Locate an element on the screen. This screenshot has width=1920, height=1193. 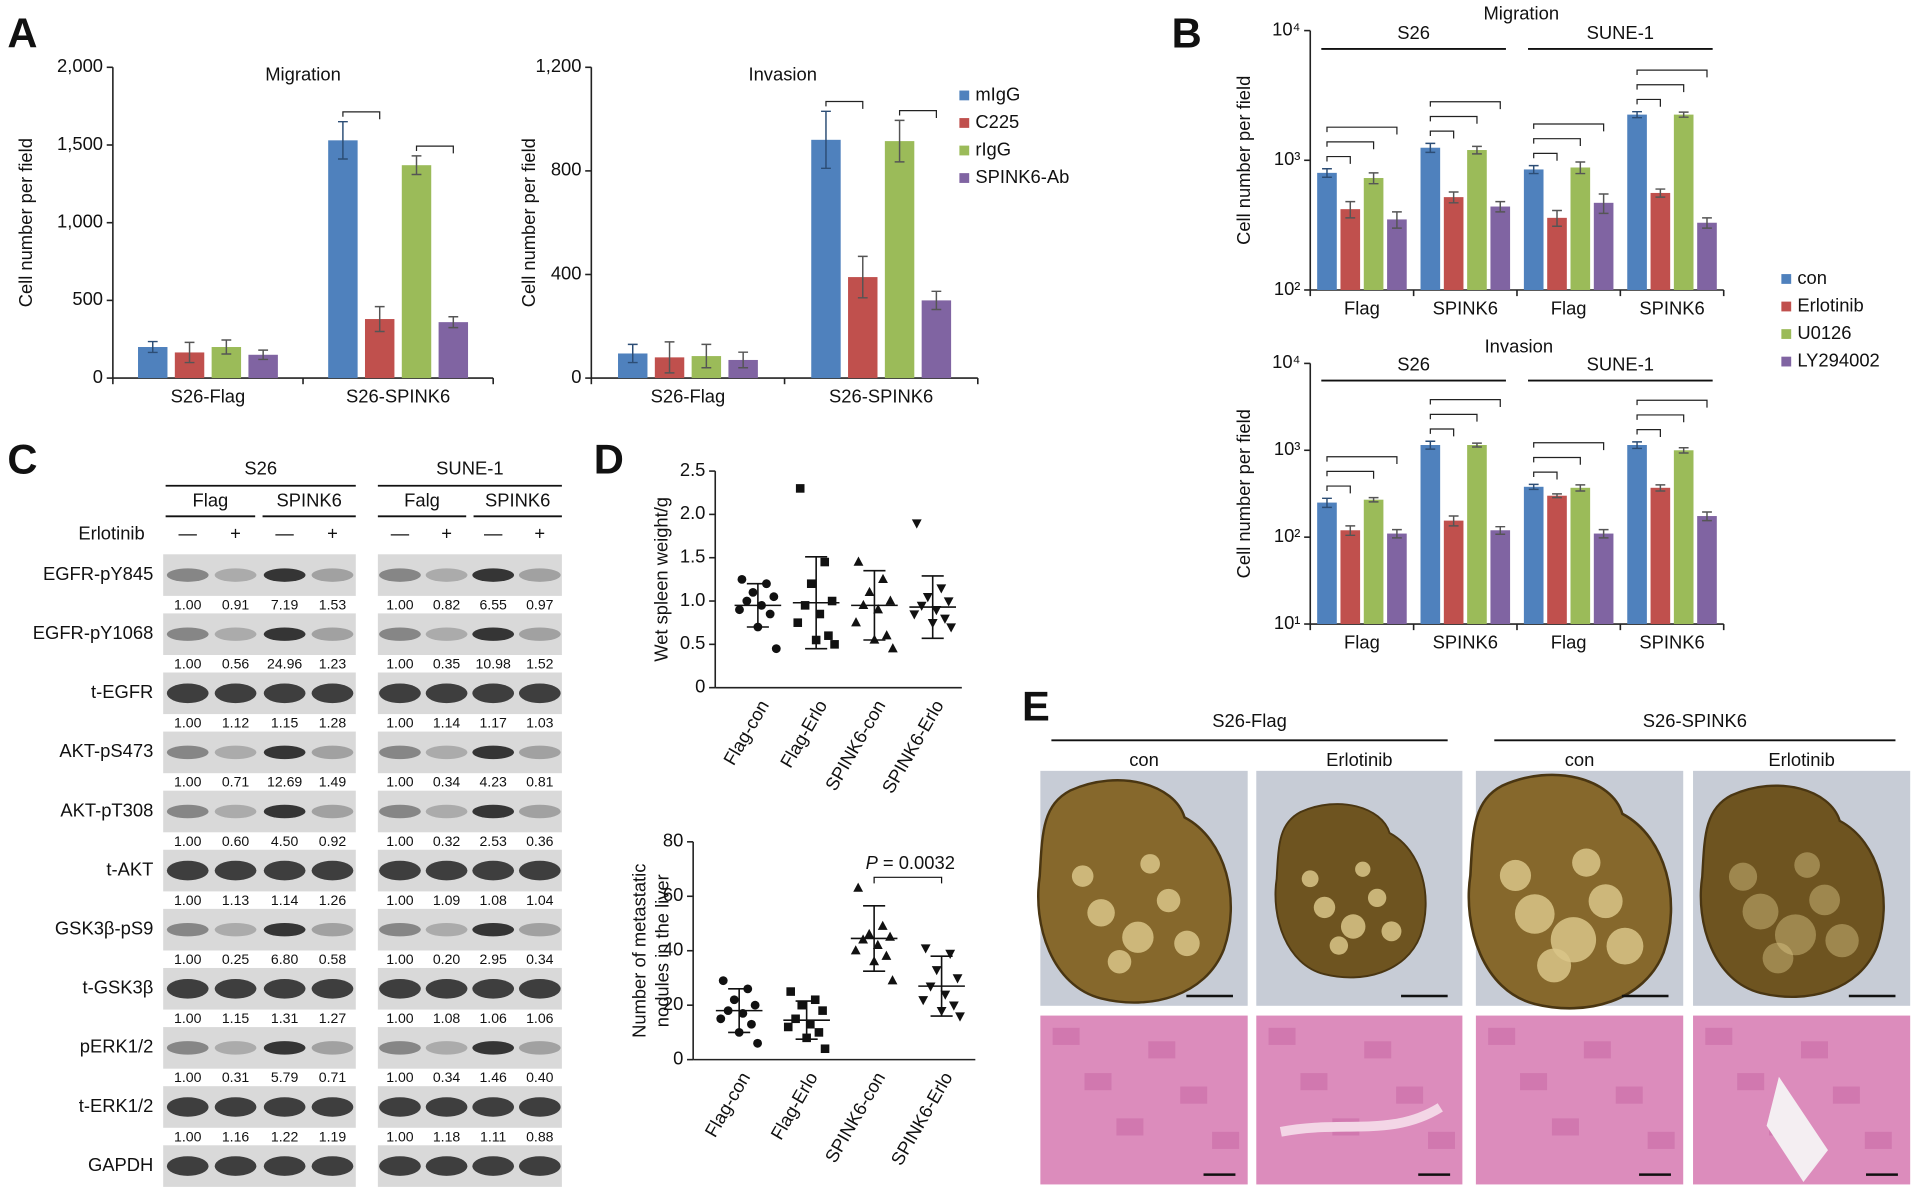
y-axis-label: nodules in the liver is located at coordinates (662, 950).